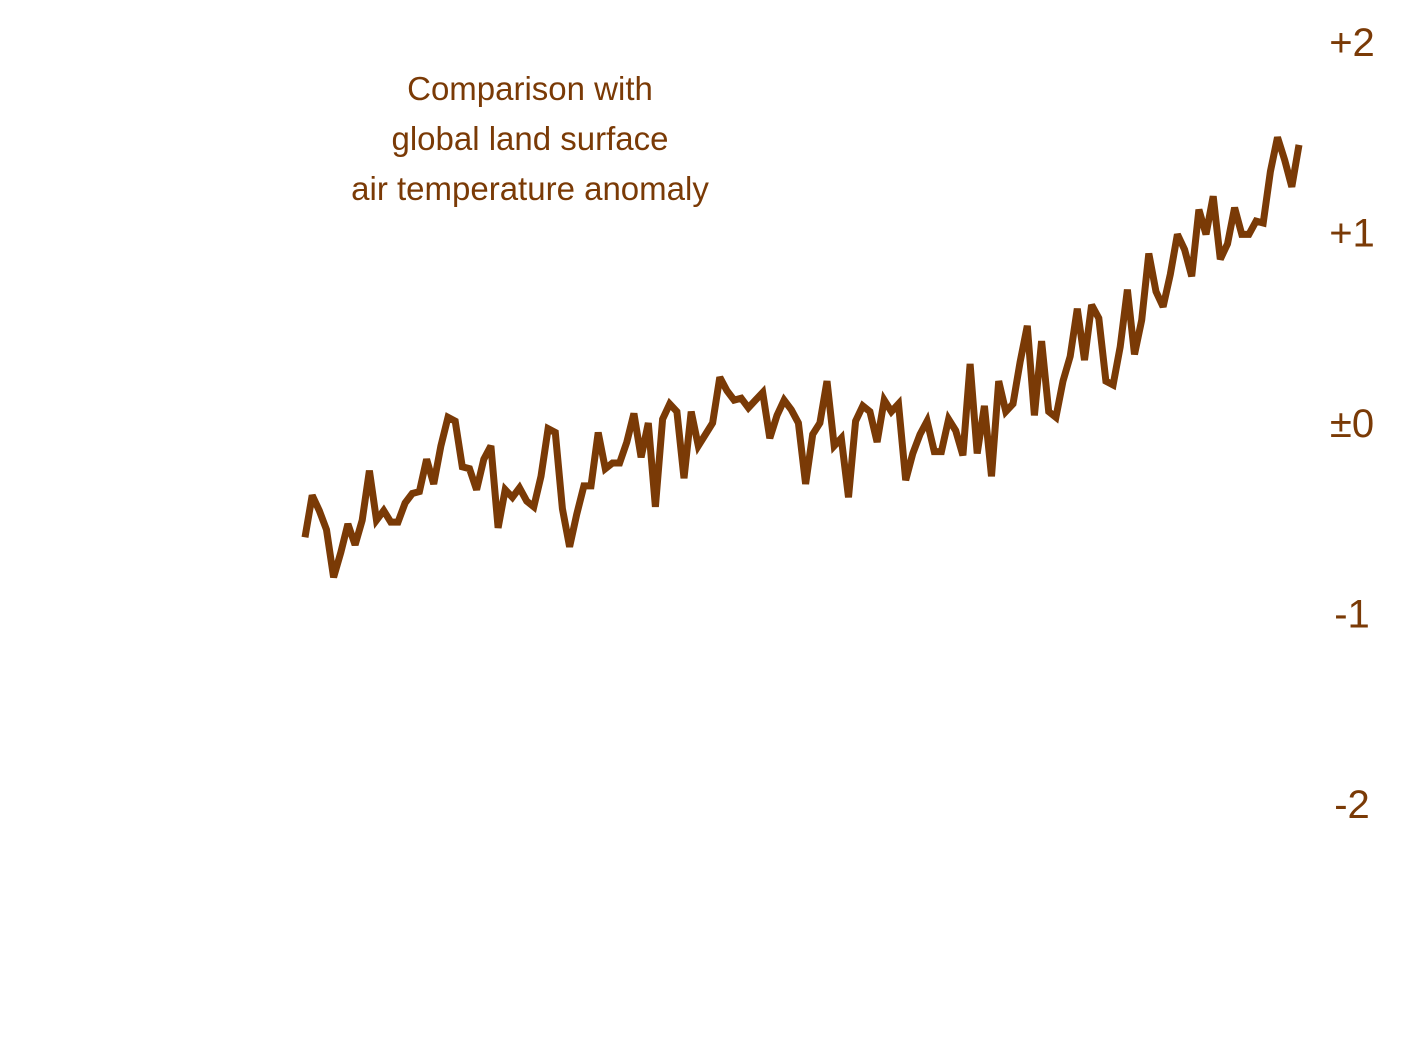 The height and width of the screenshot is (1059, 1414). What do you see at coordinates (1352, 805) in the screenshot?
I see `y-tick-label: -2` at bounding box center [1352, 805].